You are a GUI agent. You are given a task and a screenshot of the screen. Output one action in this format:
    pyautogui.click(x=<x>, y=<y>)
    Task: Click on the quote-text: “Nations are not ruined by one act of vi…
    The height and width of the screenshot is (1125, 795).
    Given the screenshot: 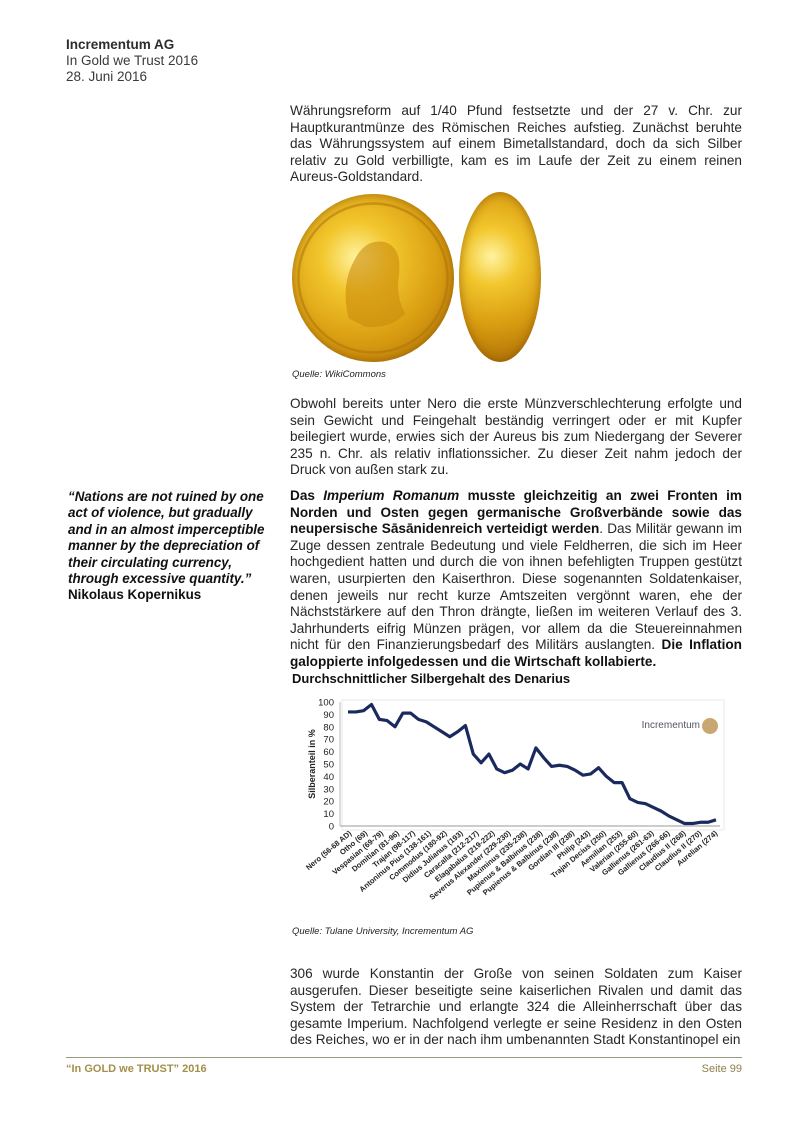 What is the action you would take?
    pyautogui.click(x=166, y=538)
    